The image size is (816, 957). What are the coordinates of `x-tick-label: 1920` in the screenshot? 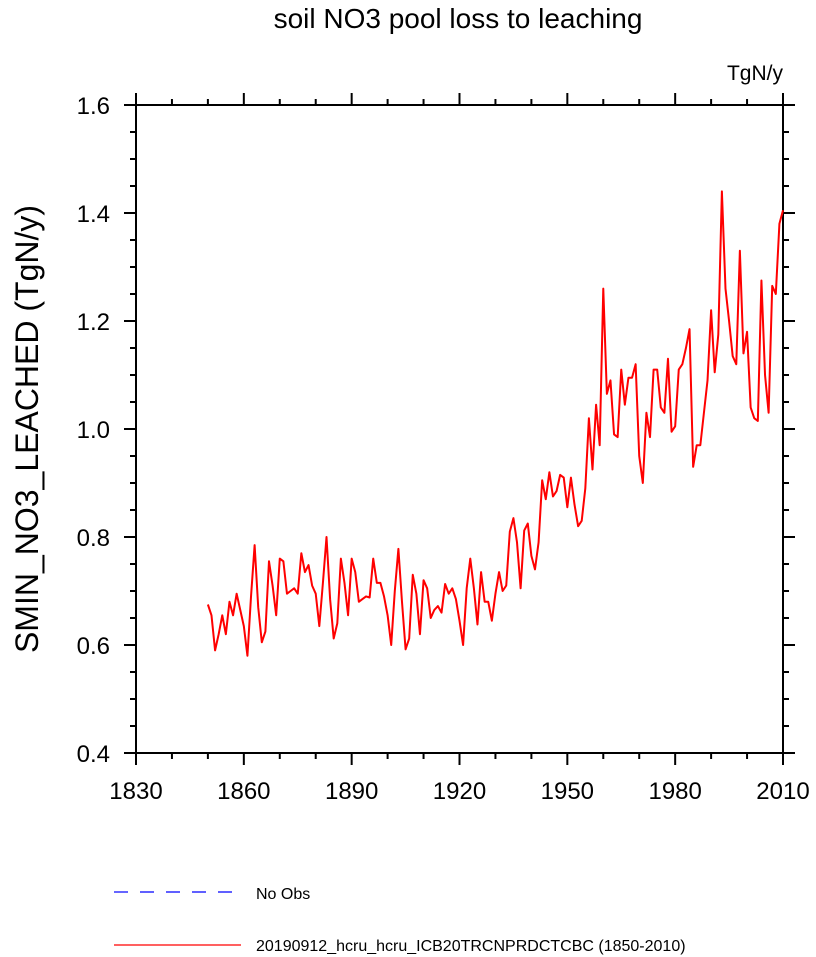 It's located at (459, 791).